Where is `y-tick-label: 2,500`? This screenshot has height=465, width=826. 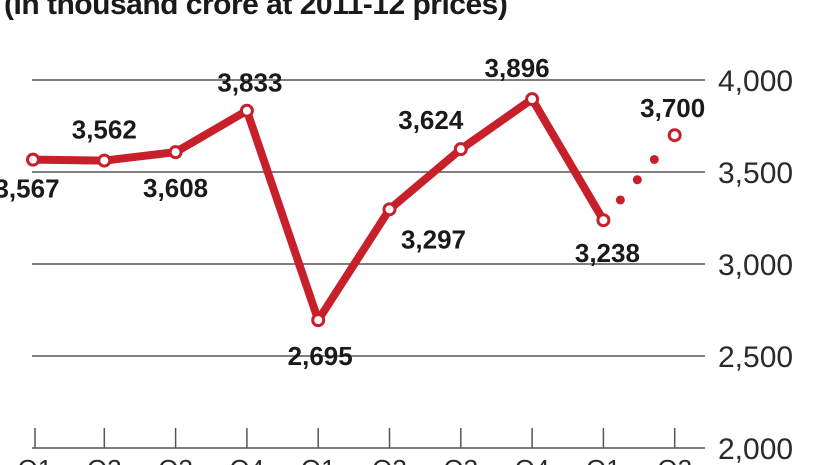
y-tick-label: 2,500 is located at coordinates (755, 357).